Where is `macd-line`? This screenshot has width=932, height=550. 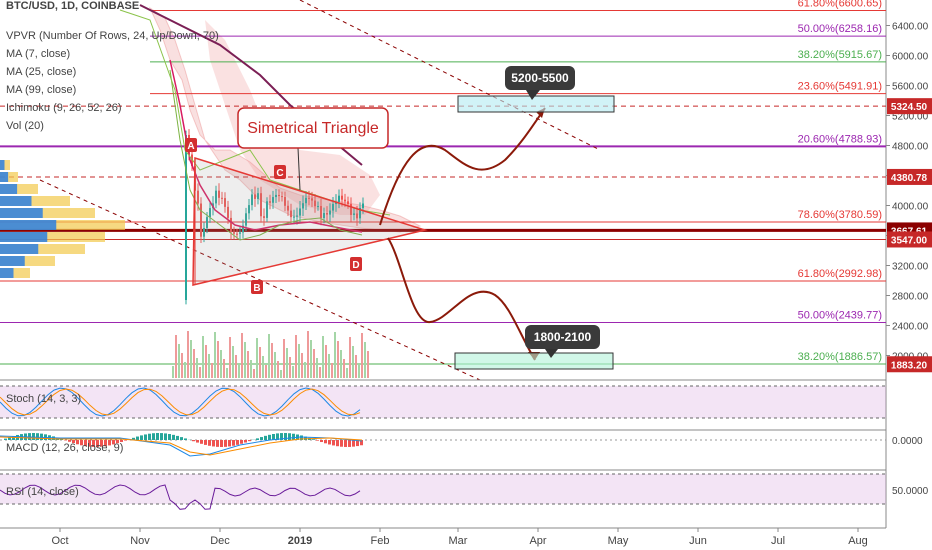 macd-line is located at coordinates (181, 446).